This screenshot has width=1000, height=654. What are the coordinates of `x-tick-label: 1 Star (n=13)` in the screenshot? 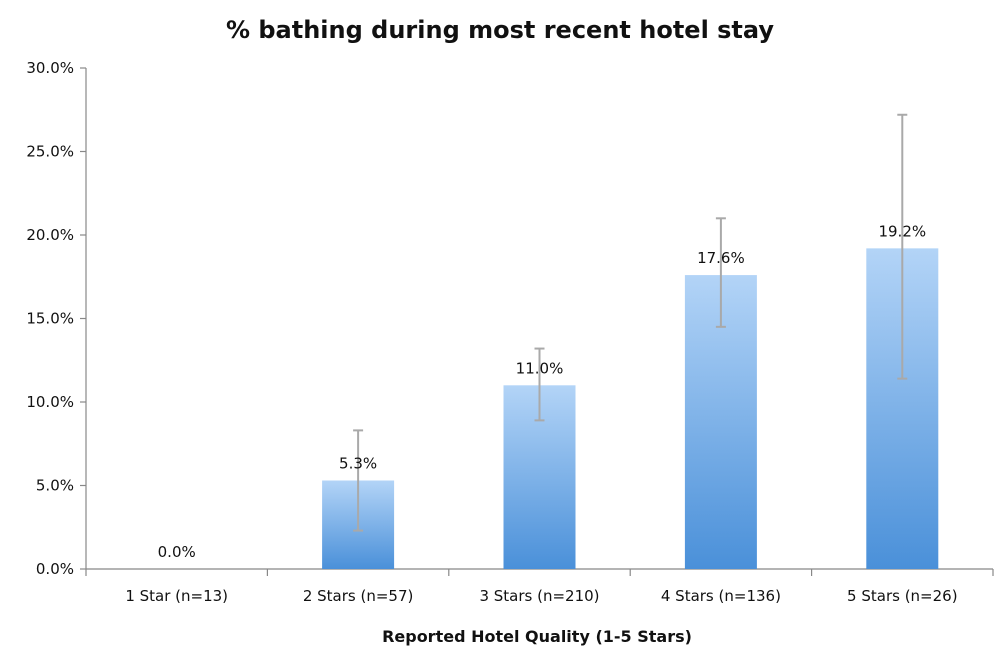 It's located at (176, 596).